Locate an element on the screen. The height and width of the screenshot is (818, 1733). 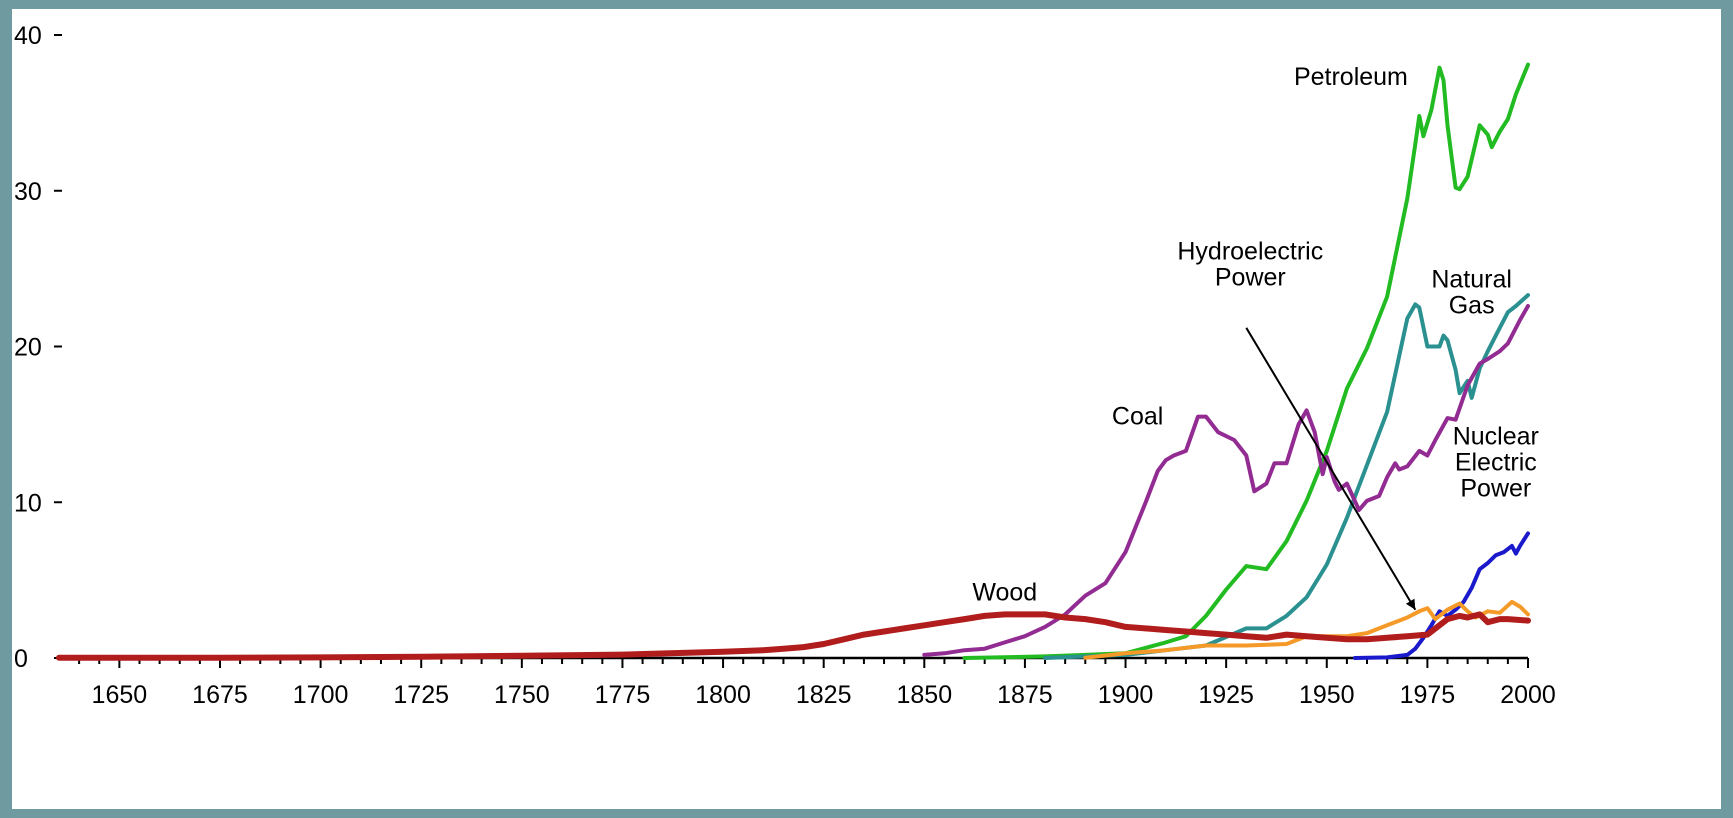
x-tick-label: 1900 is located at coordinates (1126, 695).